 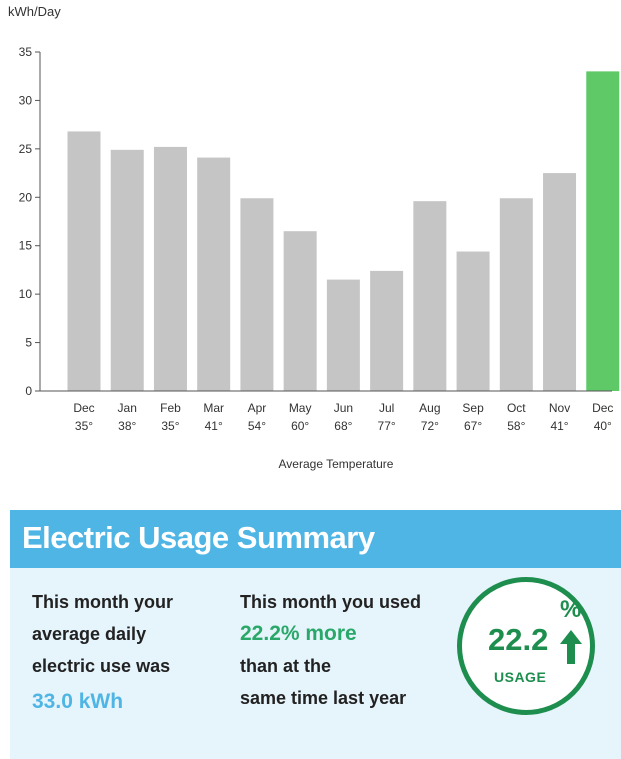 I want to click on x-tick-label-month: Jan, so click(x=127, y=408).